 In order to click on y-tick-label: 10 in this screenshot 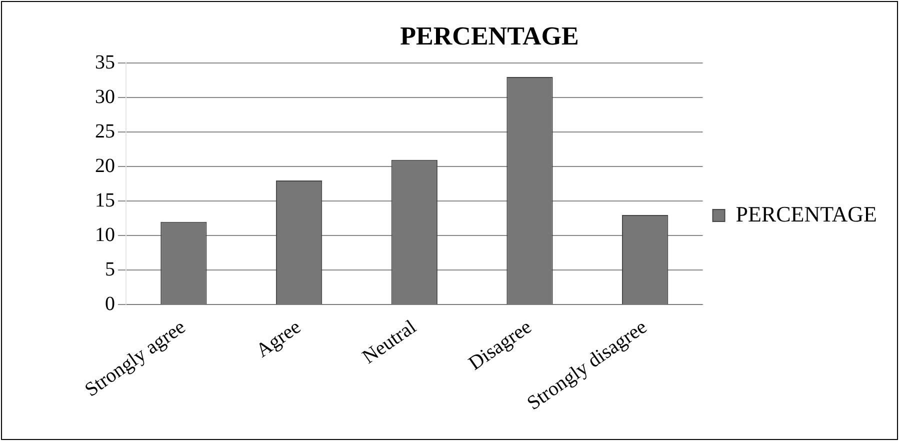, I will do `click(105, 235)`.